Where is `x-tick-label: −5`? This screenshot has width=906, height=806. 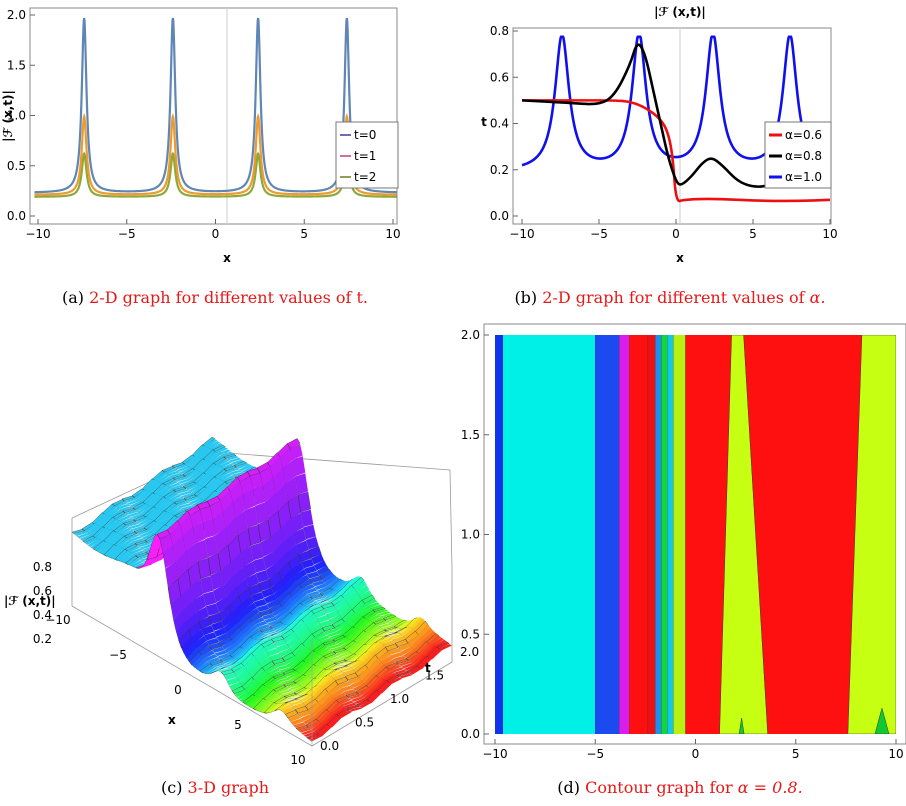 x-tick-label: −5 is located at coordinates (599, 234).